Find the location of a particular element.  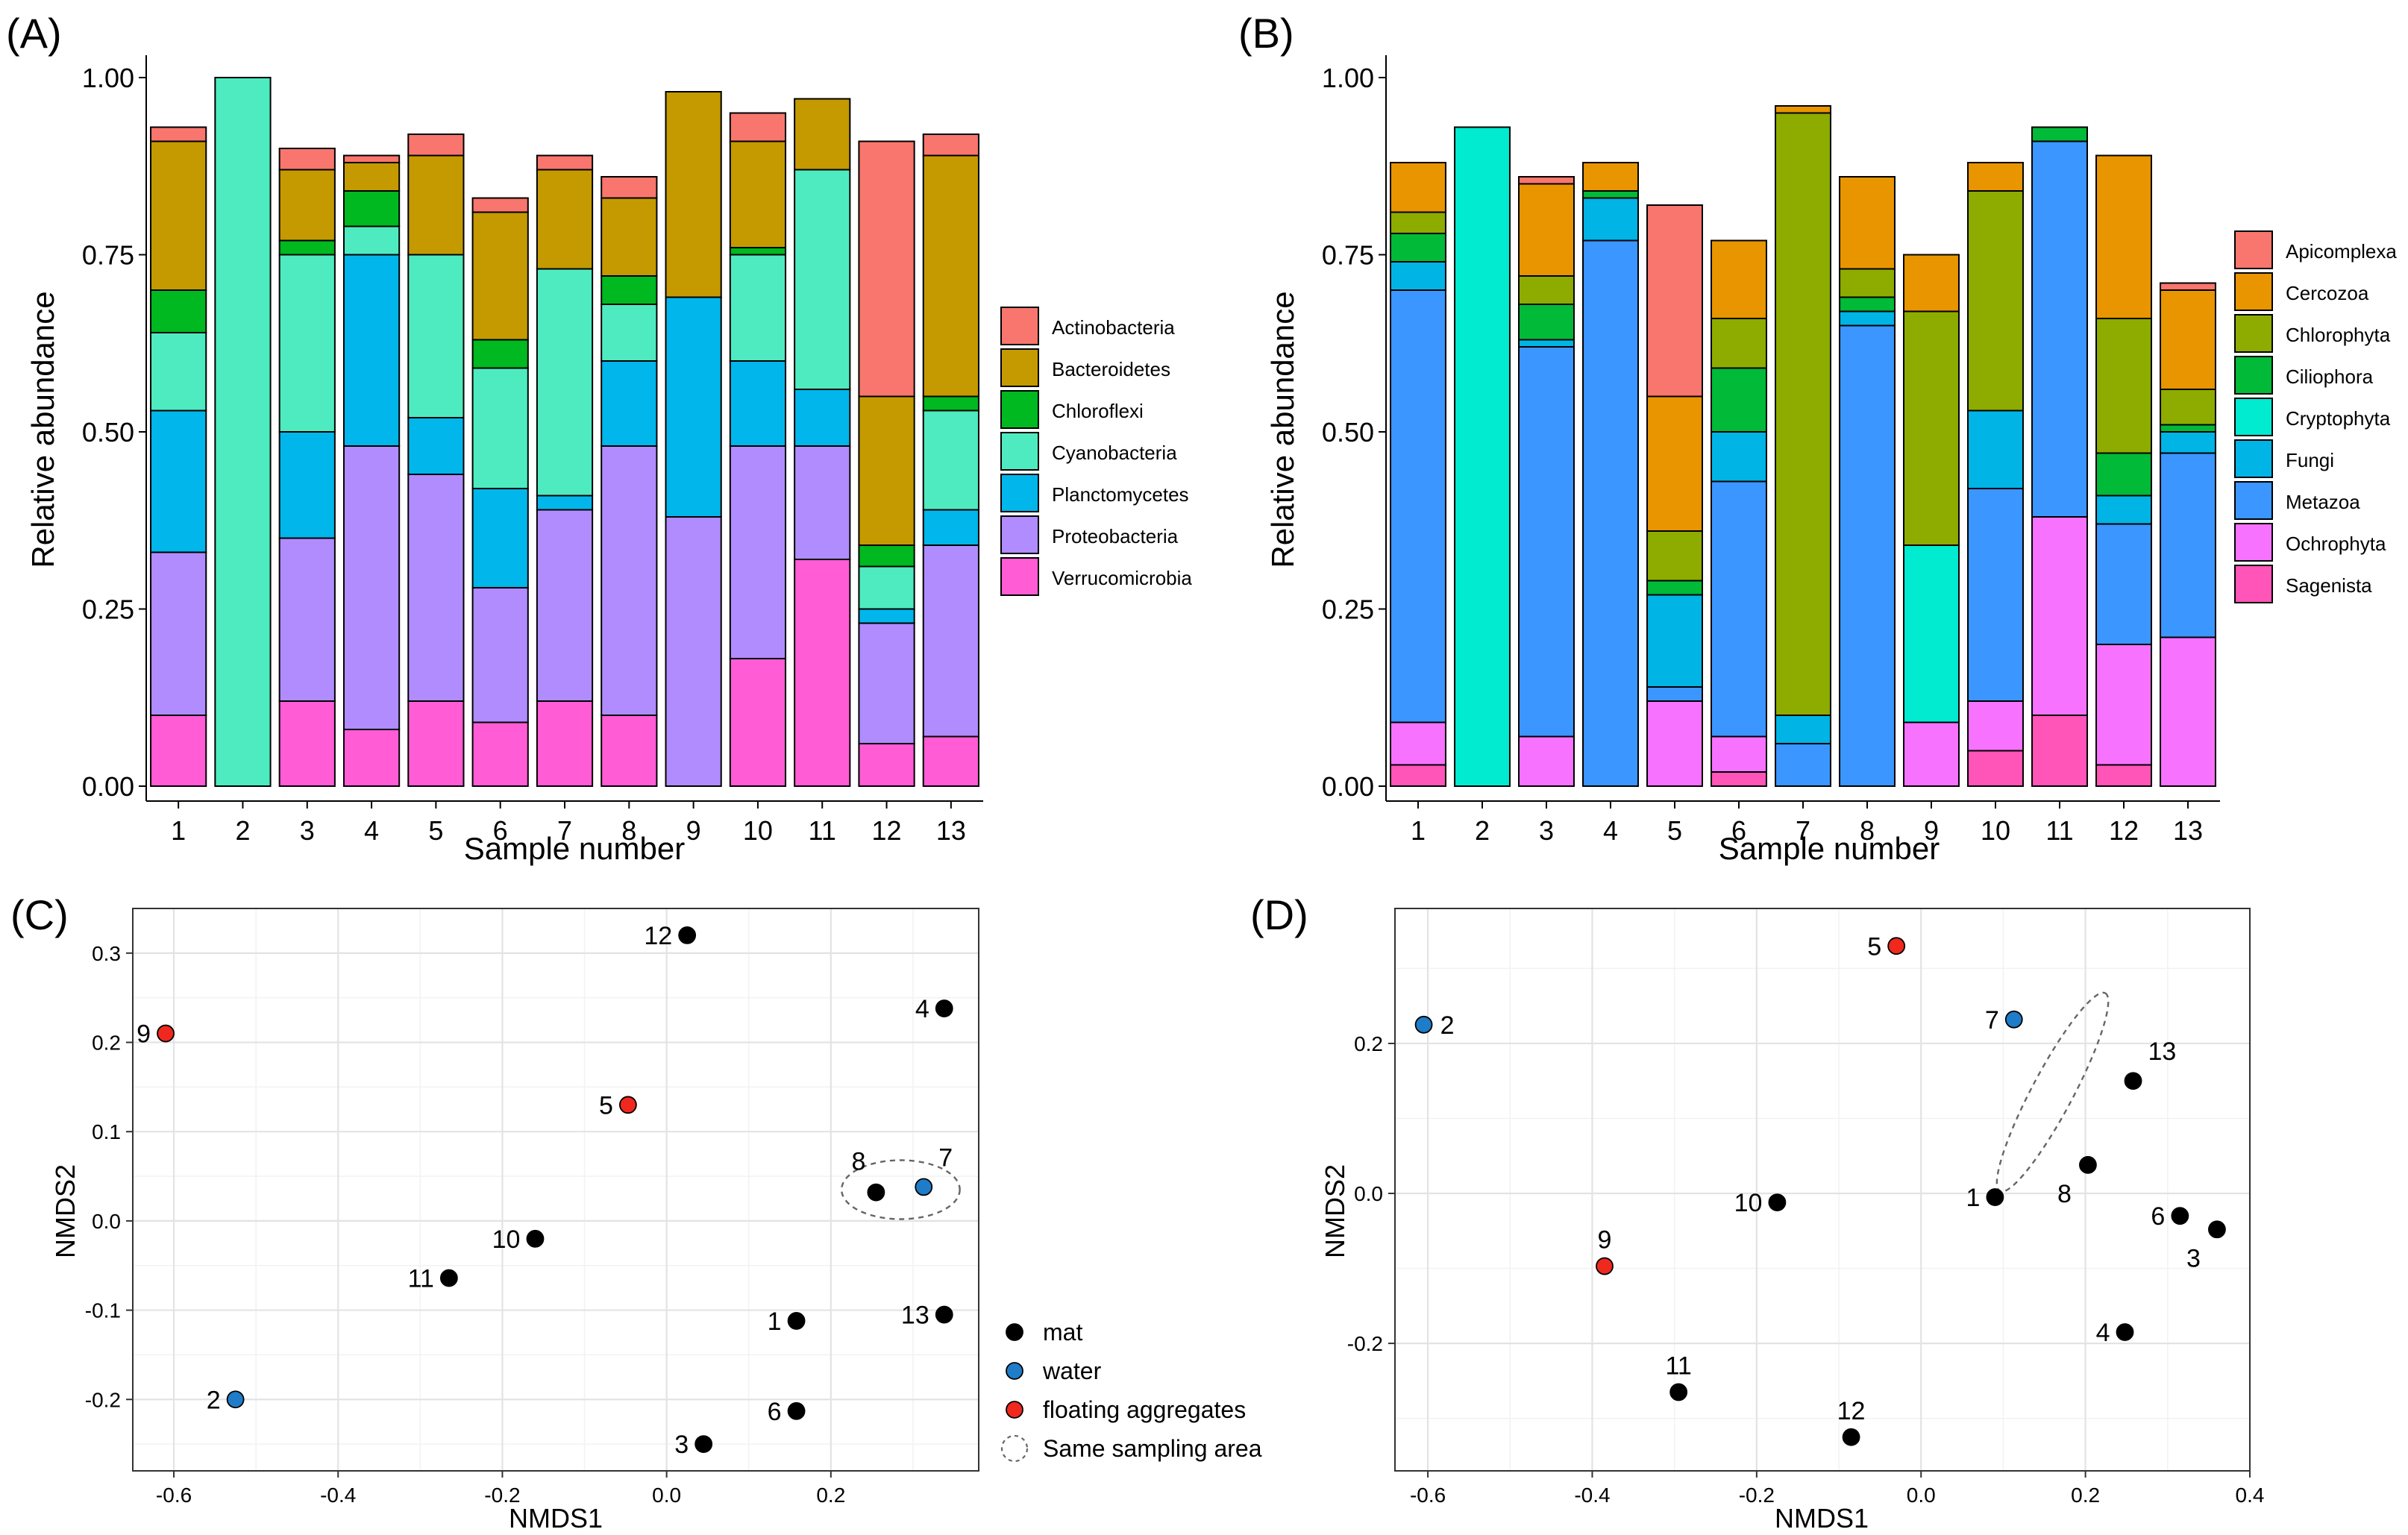

x-tick-label-d: 0.0 is located at coordinates (1922, 1495).